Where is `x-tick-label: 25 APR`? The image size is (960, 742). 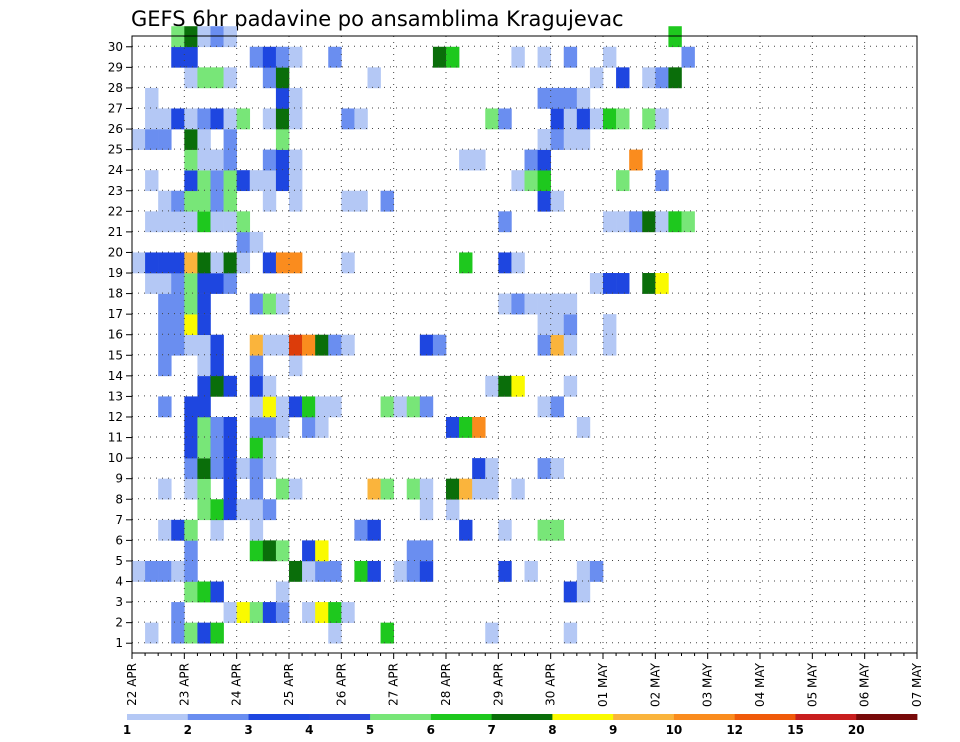 x-tick-label: 25 APR is located at coordinates (289, 684).